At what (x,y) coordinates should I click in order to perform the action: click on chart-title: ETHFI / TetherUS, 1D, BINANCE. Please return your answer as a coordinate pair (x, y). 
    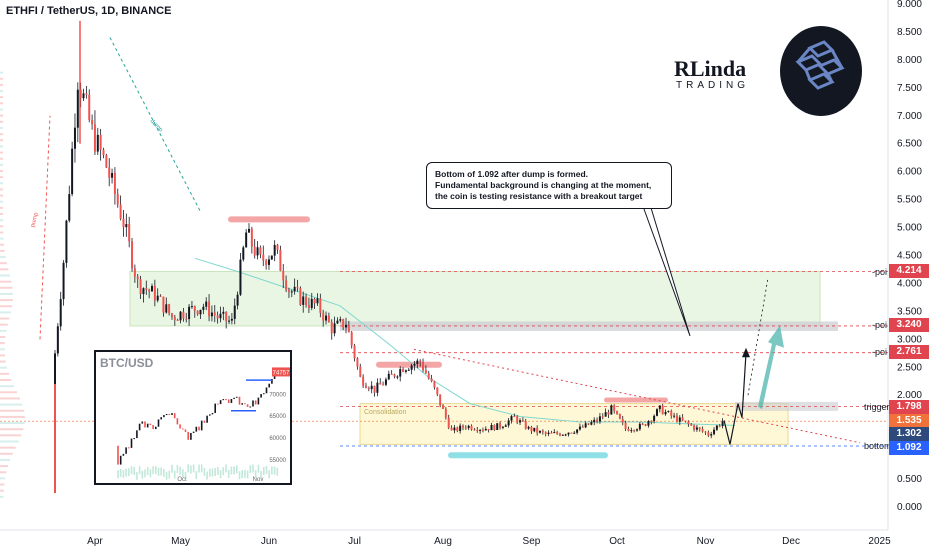
    Looking at the image, I should click on (89, 11).